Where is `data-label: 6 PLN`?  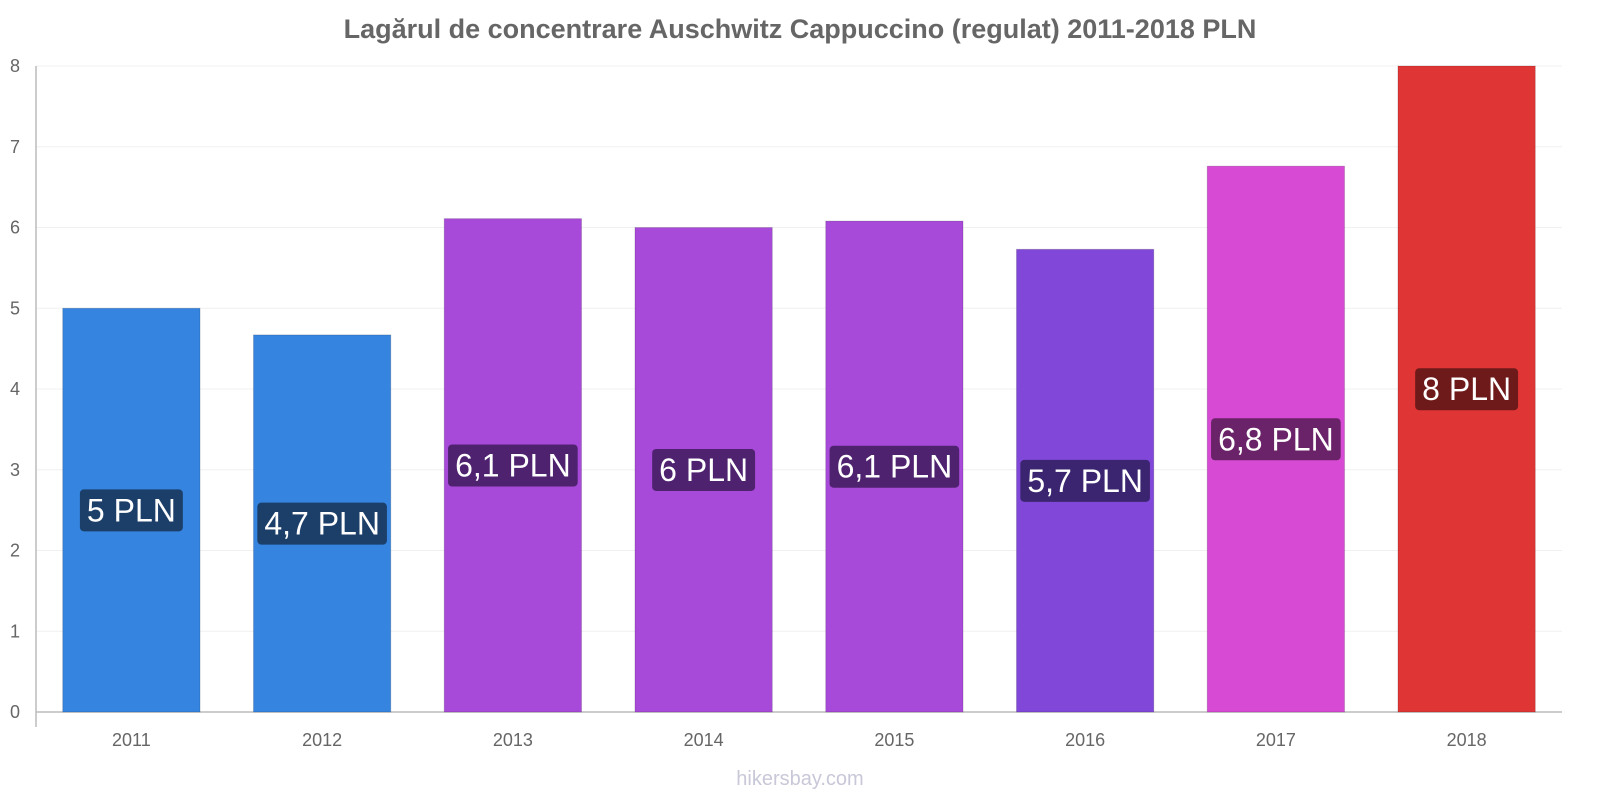
data-label: 6 PLN is located at coordinates (703, 470).